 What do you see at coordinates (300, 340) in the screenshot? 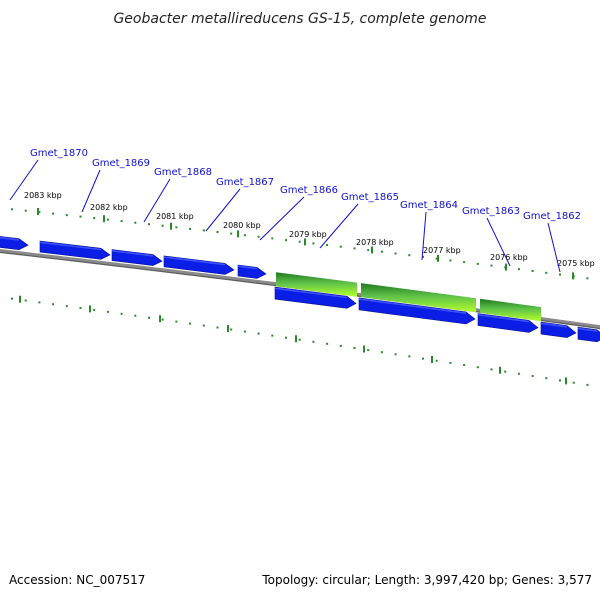
I see `inner-tick-ring` at bounding box center [300, 340].